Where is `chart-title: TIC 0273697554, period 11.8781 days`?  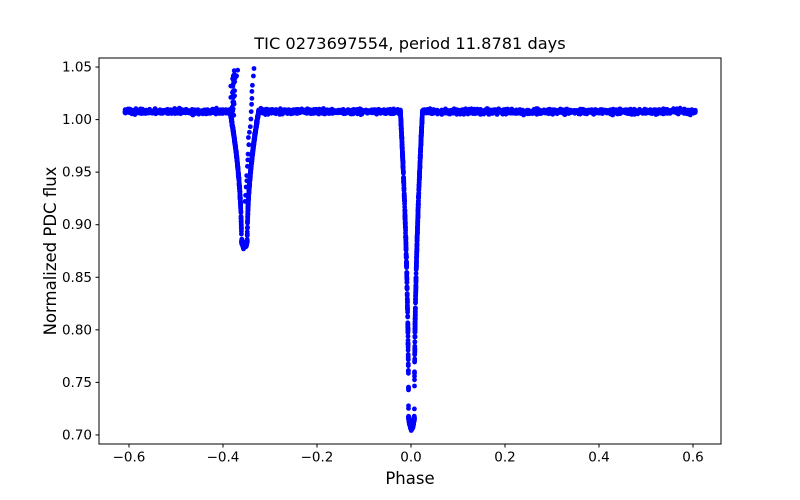
chart-title: TIC 0273697554, period 11.8781 days is located at coordinates (409, 43).